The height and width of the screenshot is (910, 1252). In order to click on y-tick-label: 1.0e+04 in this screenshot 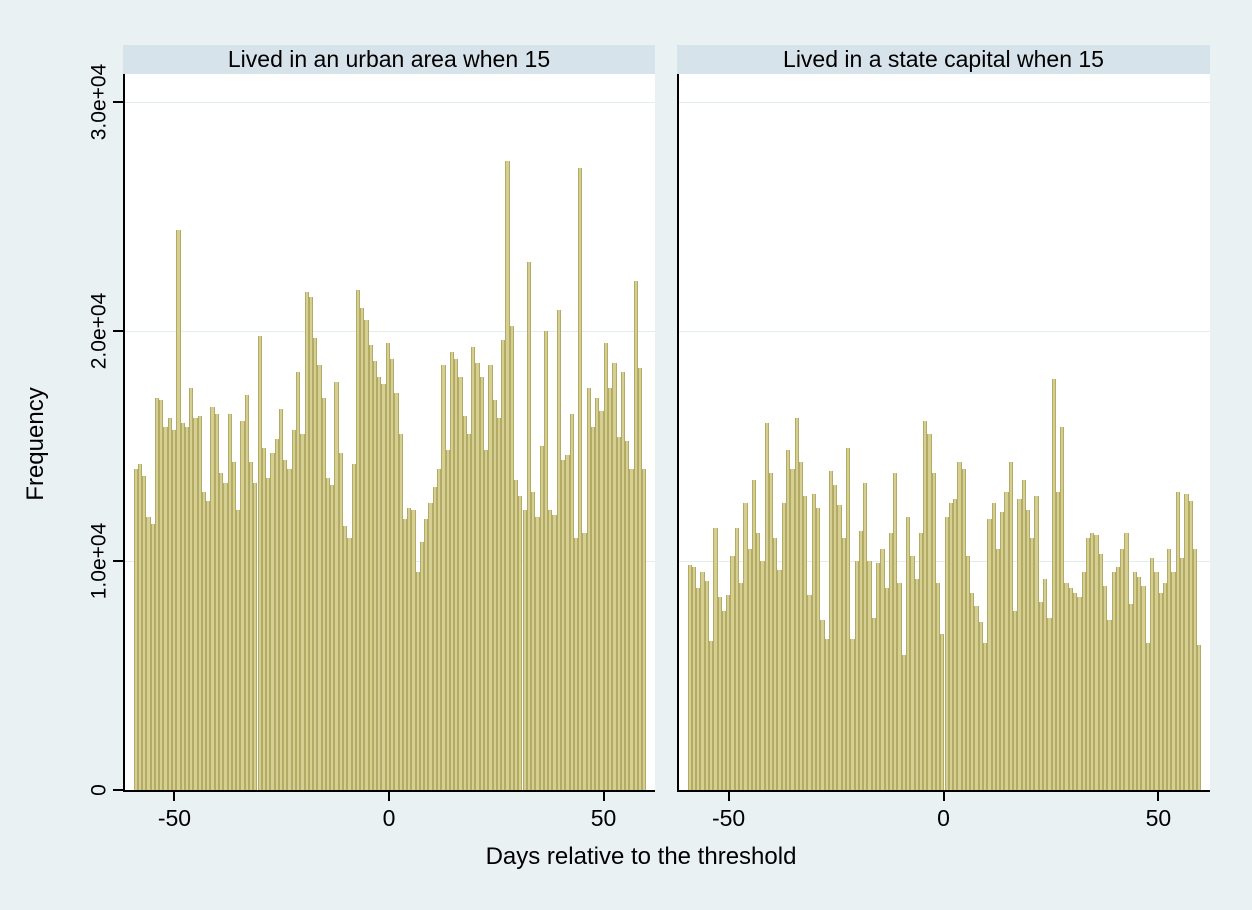, I will do `click(99, 560)`.